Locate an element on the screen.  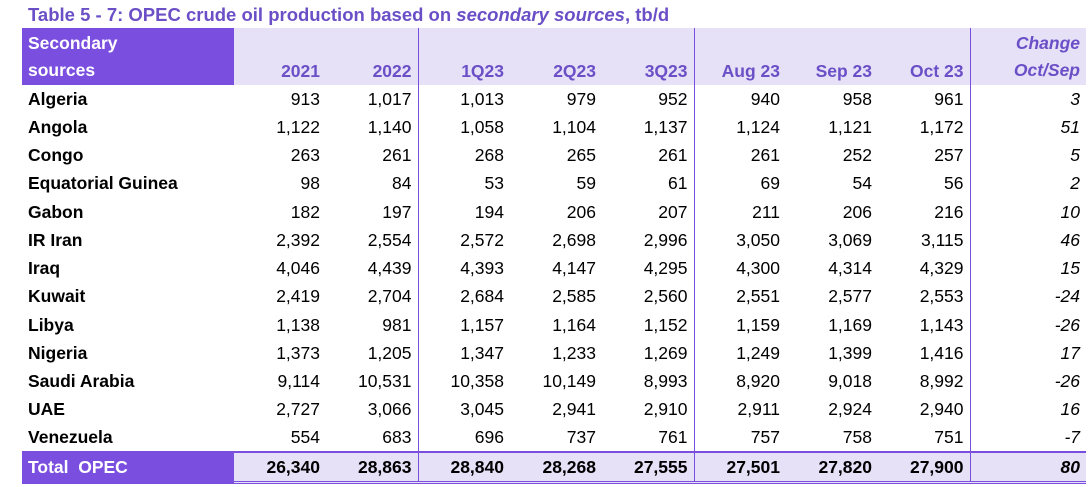
change-cell: 10 is located at coordinates (1070, 211).